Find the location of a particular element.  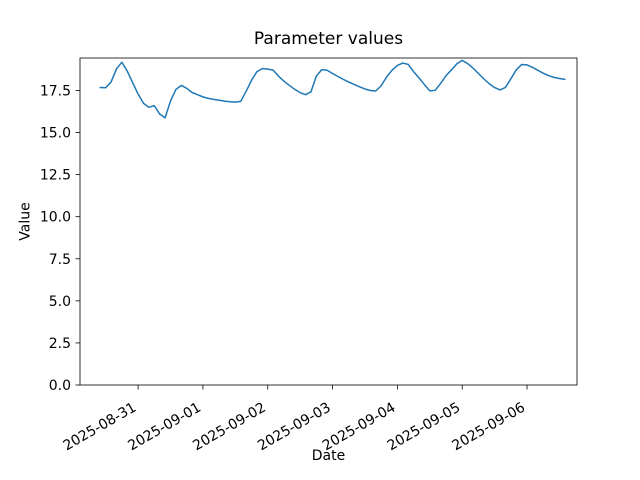

x-axis-label: Date is located at coordinates (328, 456).